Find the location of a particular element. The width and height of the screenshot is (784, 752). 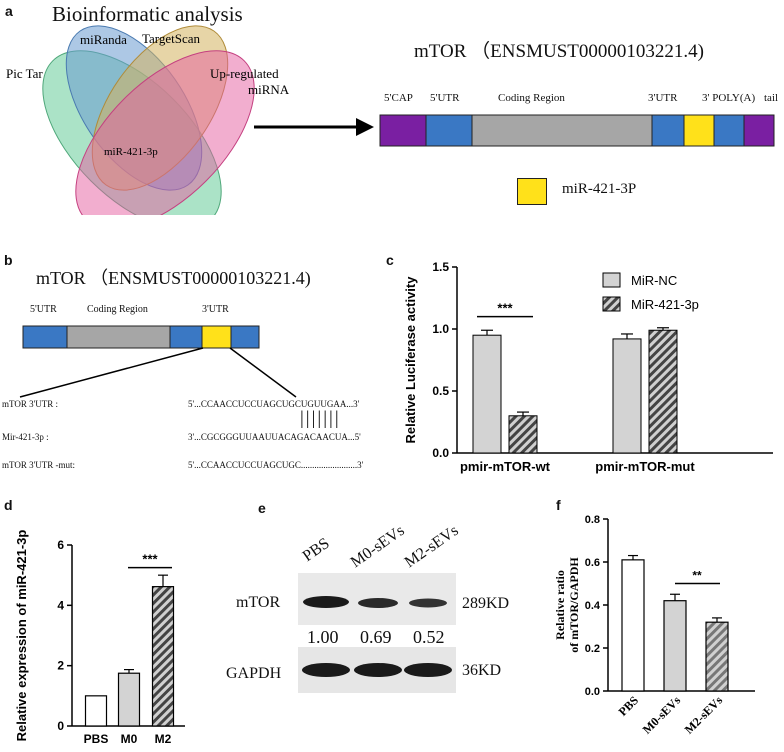

panel-label-f: f is located at coordinates (558, 505).